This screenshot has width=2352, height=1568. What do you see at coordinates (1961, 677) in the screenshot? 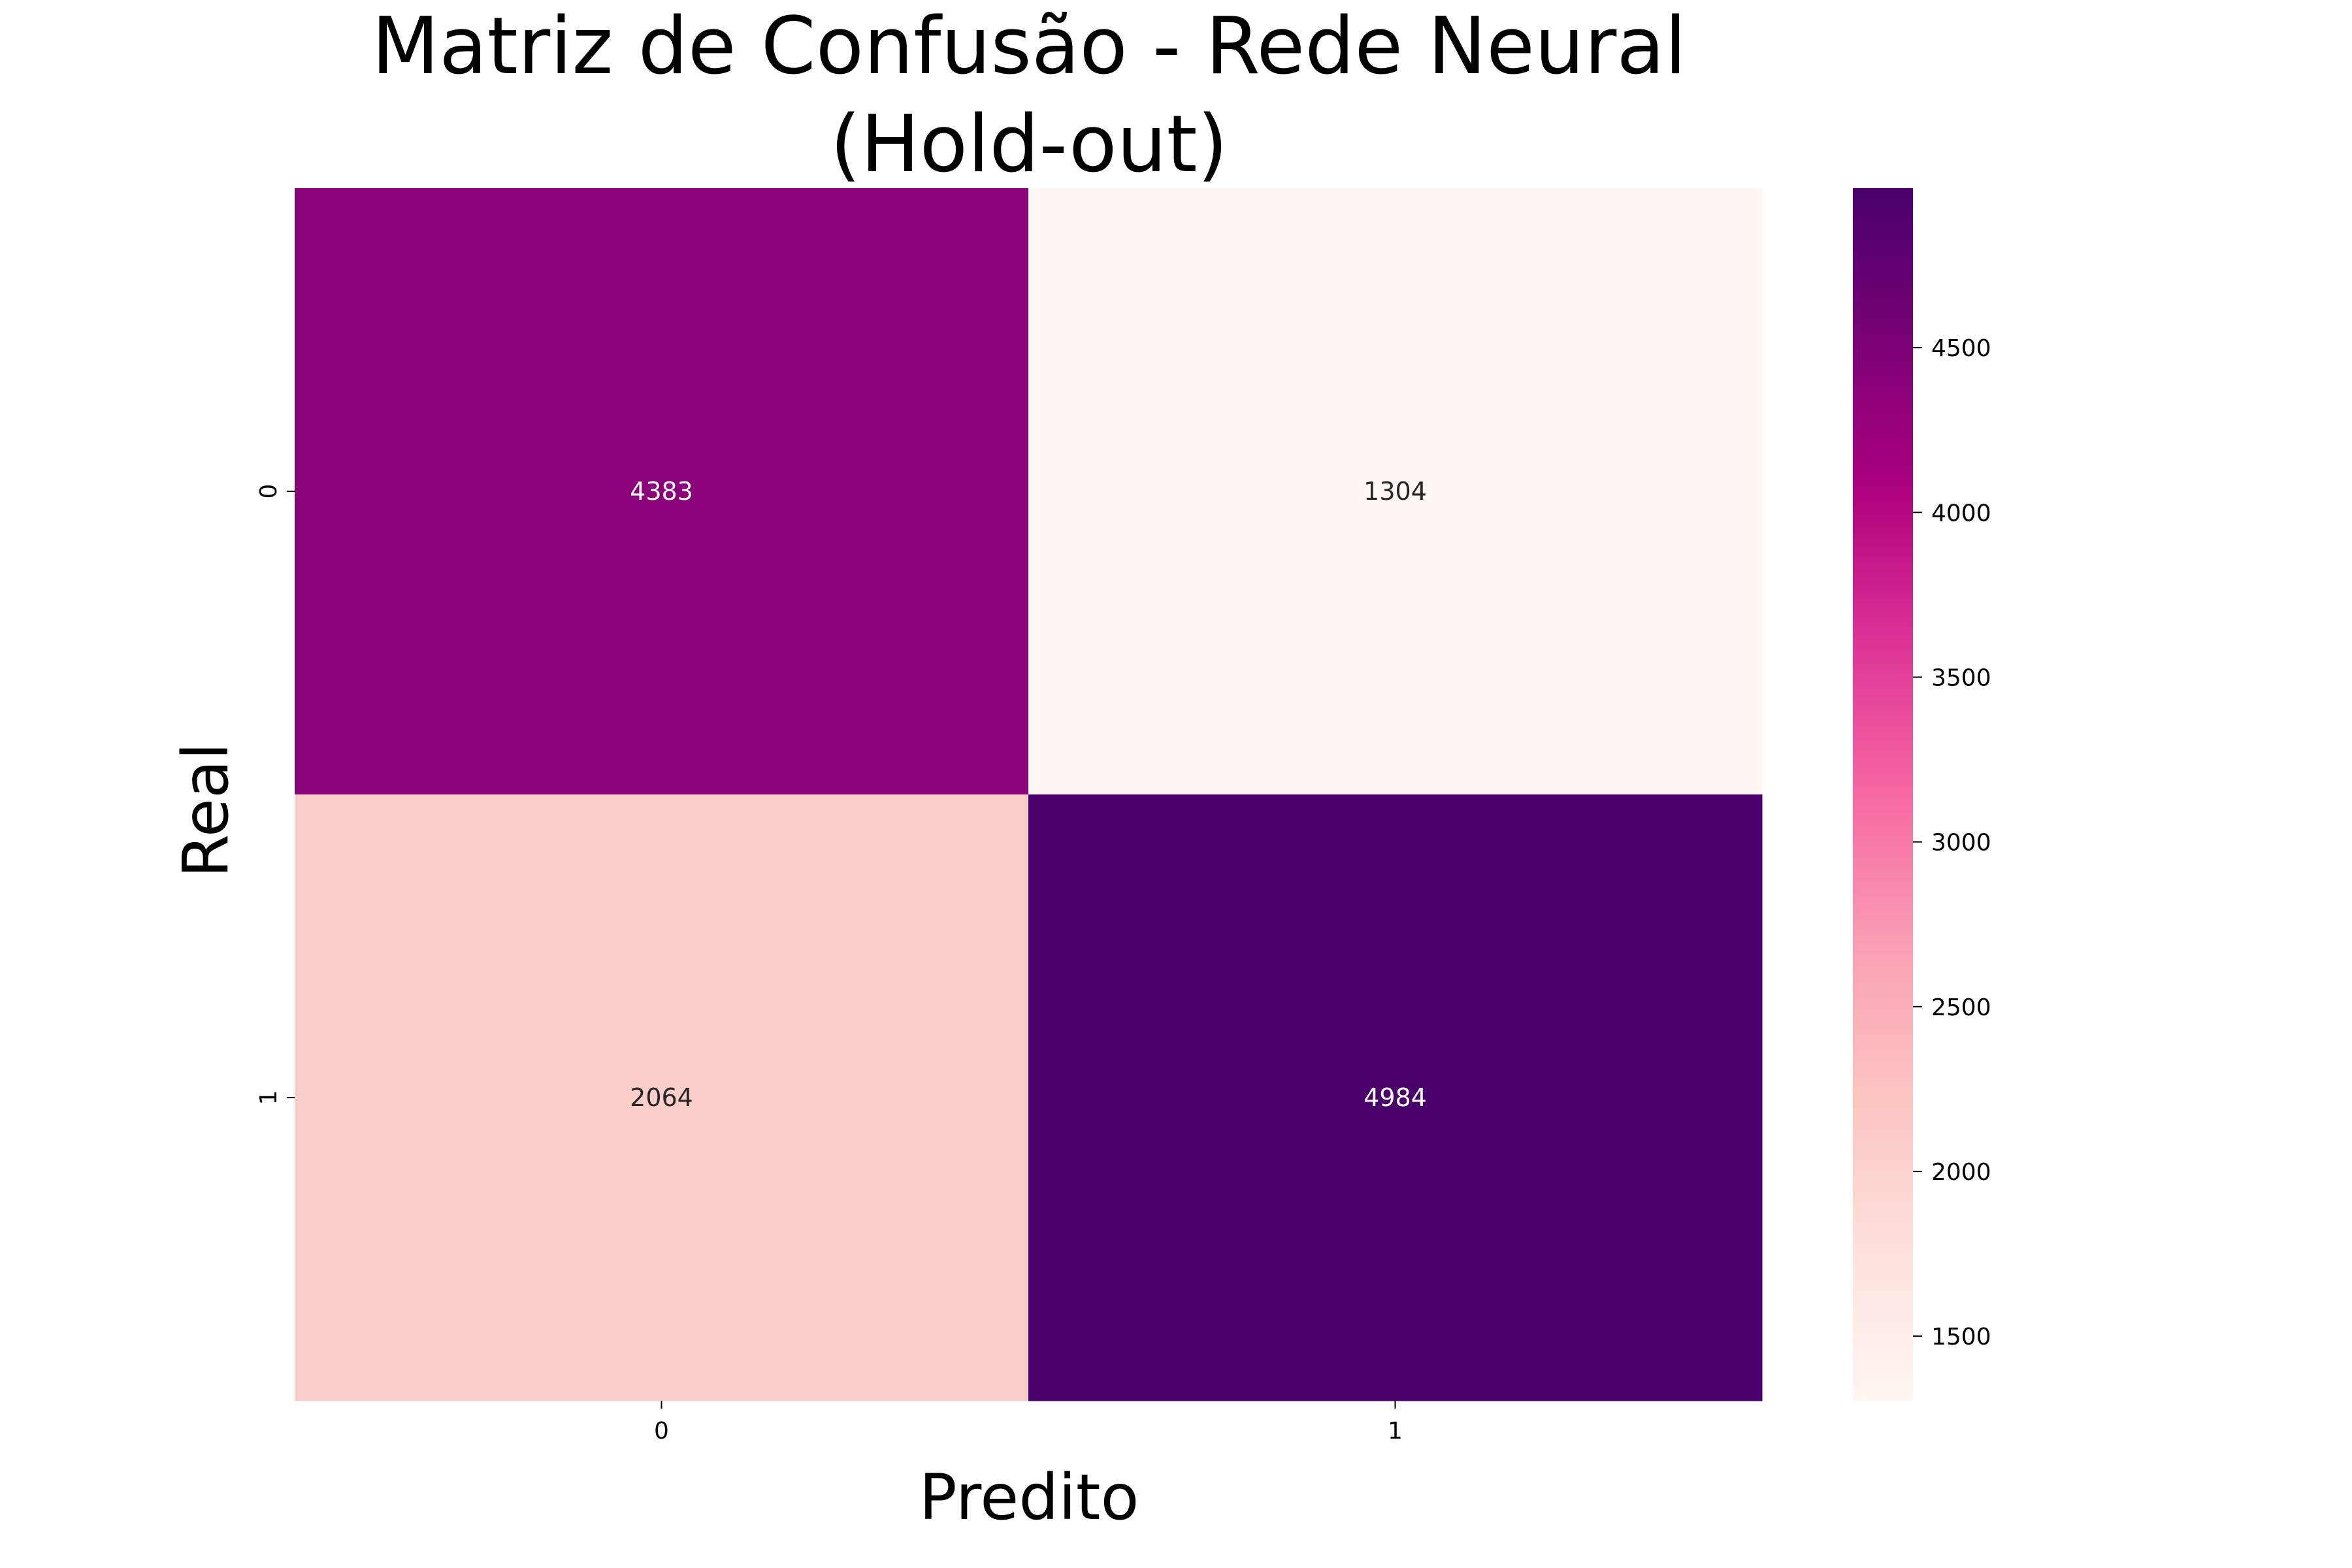
I see `colorbar-tick-label-4: 3500` at bounding box center [1961, 677].